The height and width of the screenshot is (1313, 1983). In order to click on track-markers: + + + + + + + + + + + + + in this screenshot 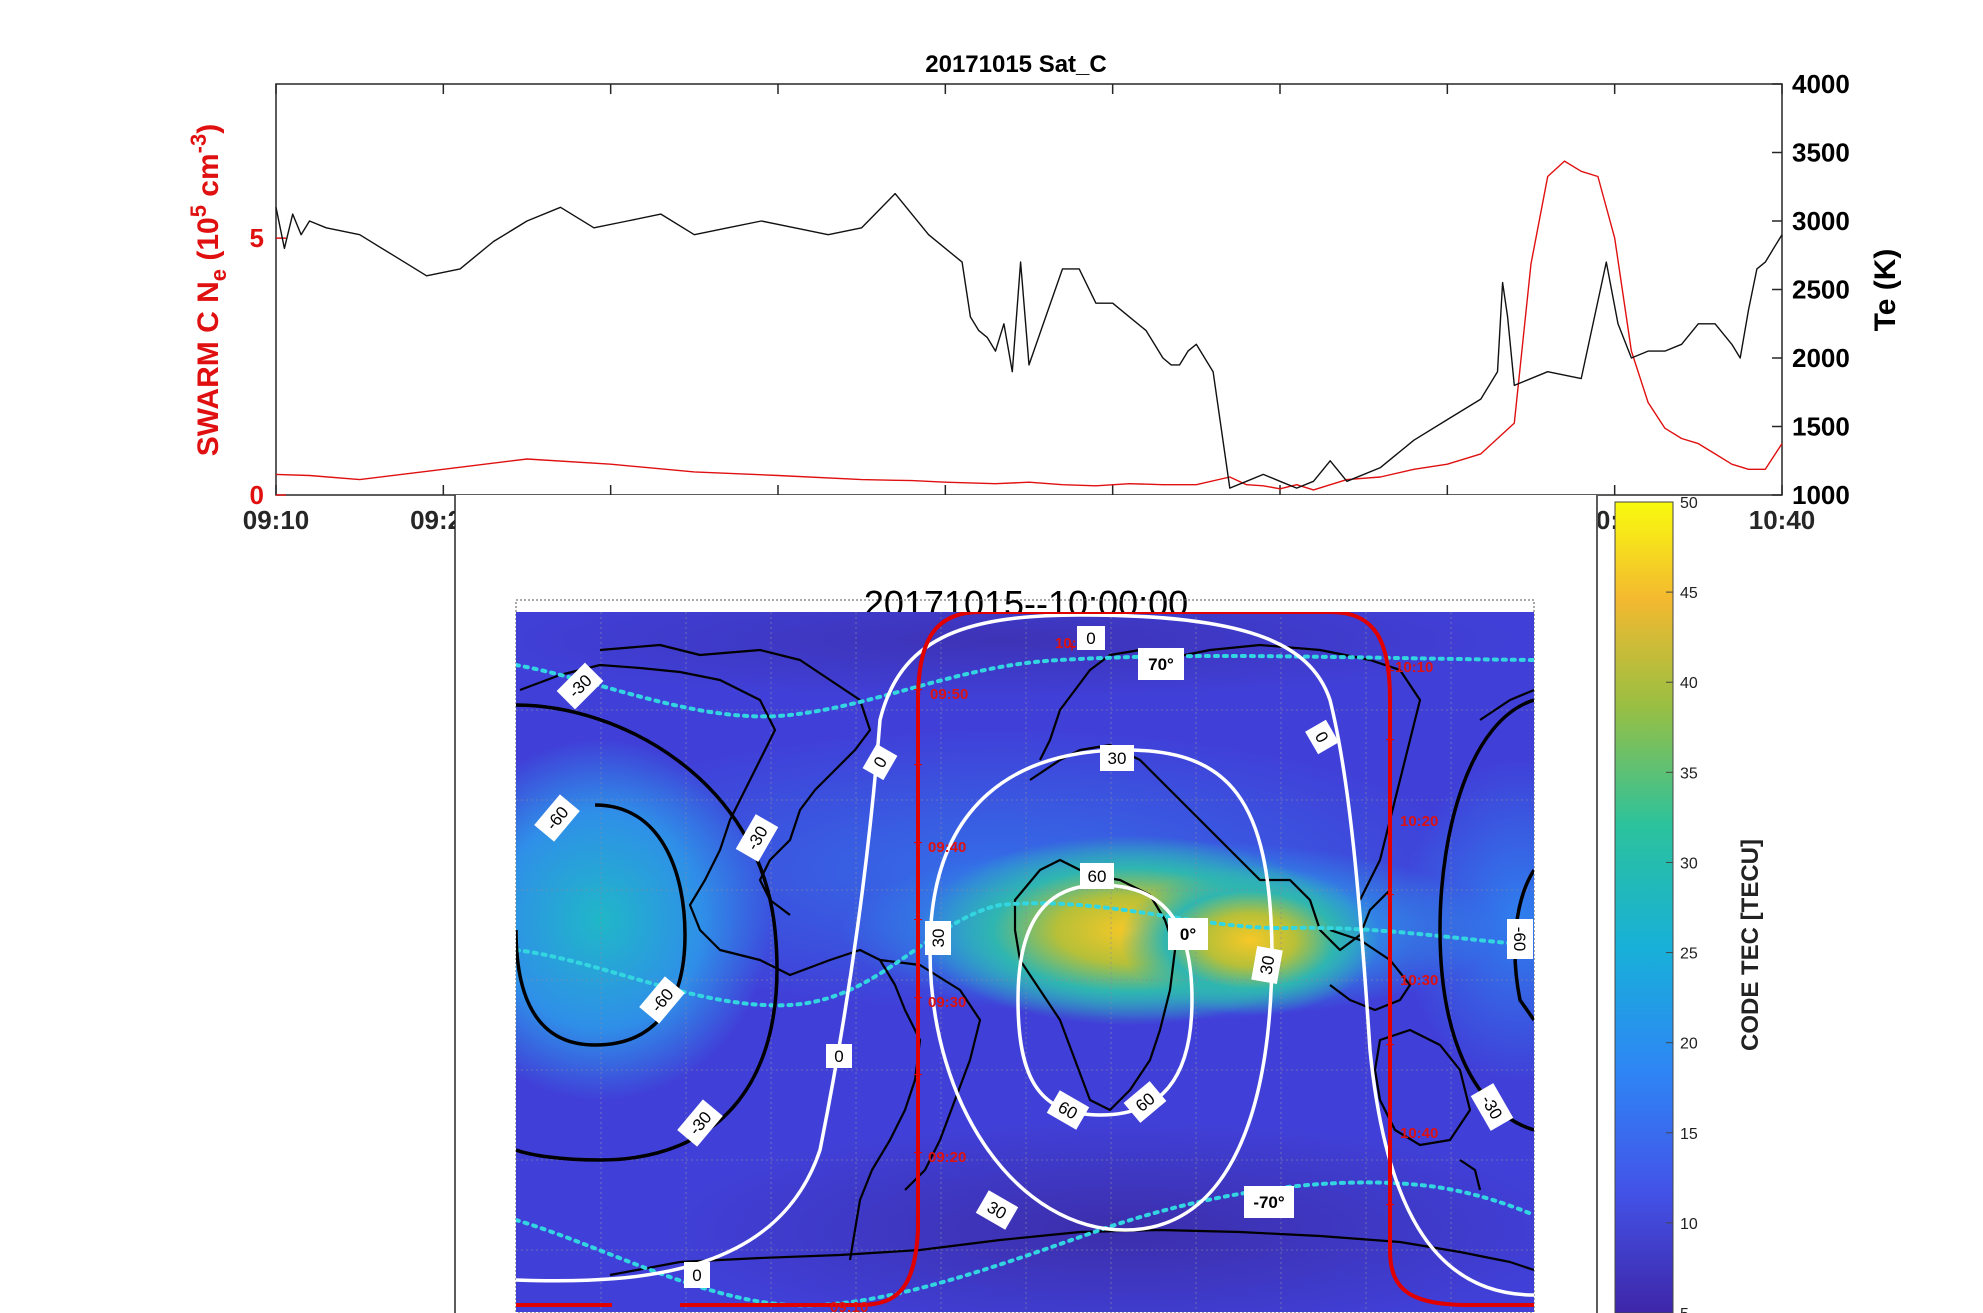, I will do `click(1153, 926)`.